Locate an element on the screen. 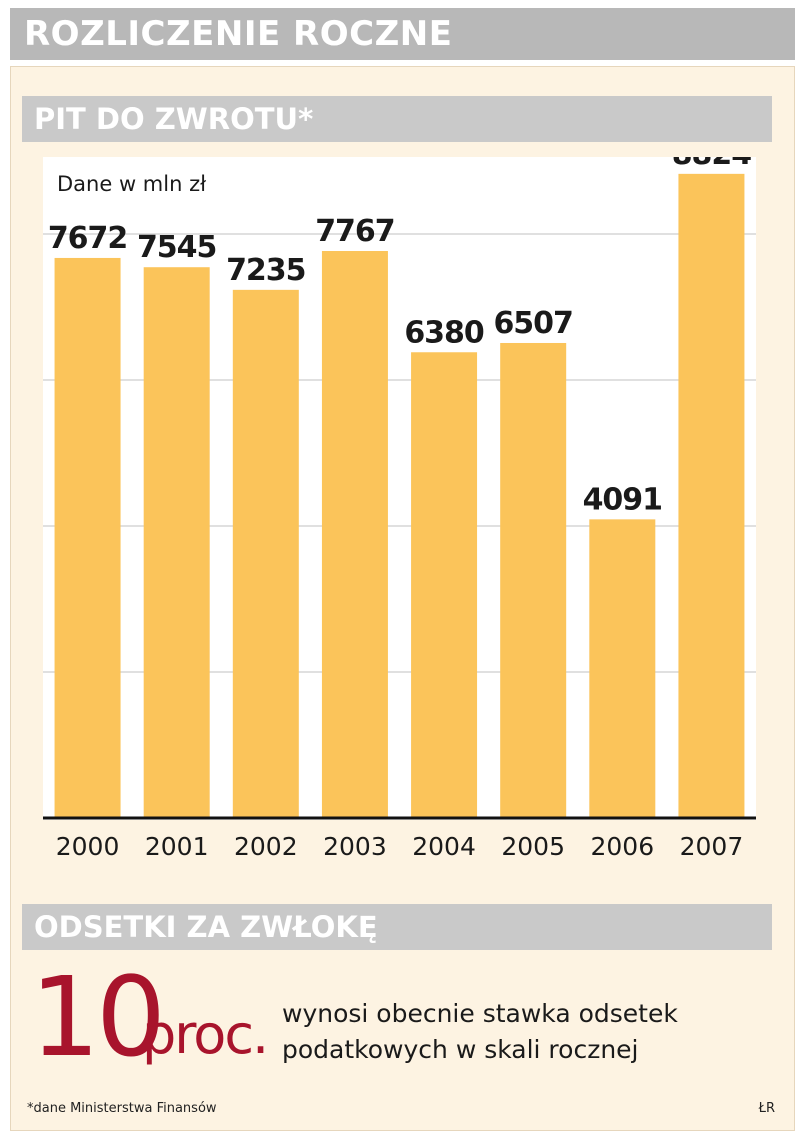 This screenshot has height=1139, width=805. bar-2004 is located at coordinates (444, 585).